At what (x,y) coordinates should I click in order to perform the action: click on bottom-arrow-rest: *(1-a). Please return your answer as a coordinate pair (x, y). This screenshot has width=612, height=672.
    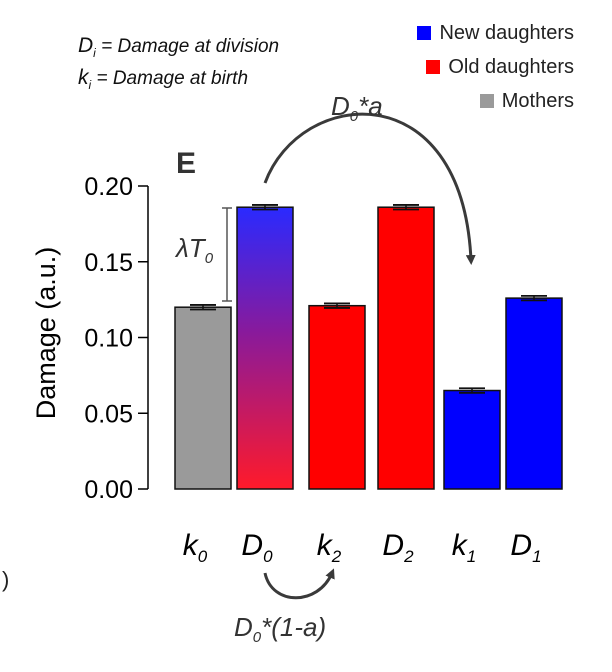
    Looking at the image, I should click on (293, 627).